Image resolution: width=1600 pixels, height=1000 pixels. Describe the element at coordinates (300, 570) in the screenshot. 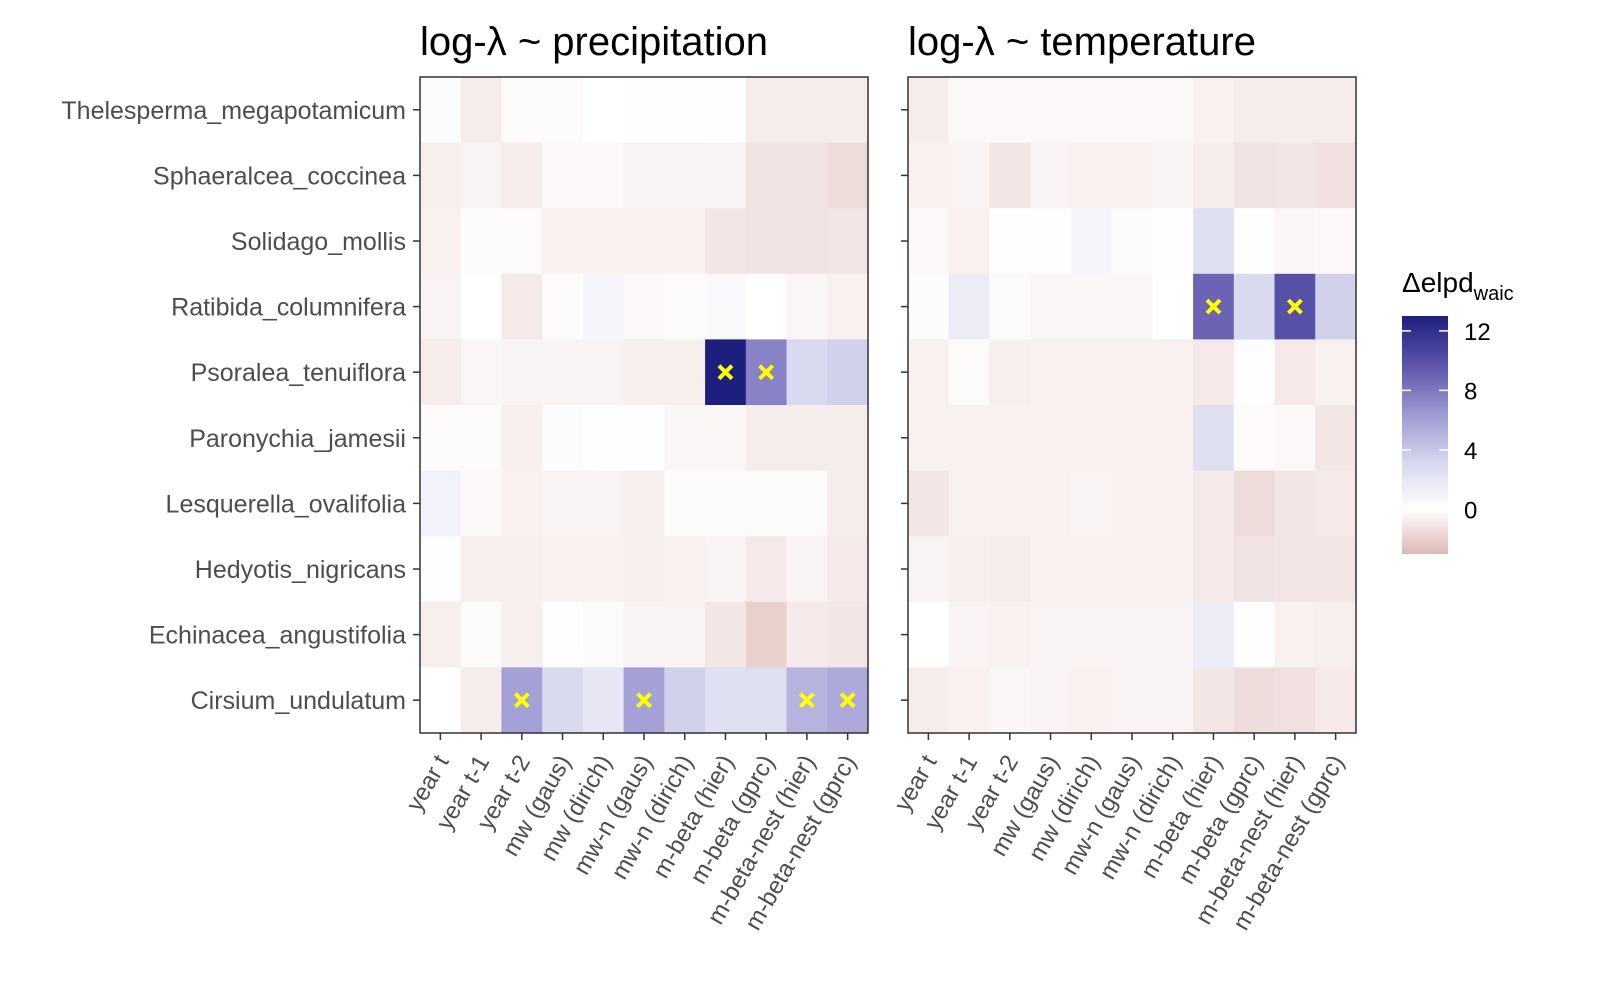

I see `y-tick-label: Hedyotis_nigricans` at that location.